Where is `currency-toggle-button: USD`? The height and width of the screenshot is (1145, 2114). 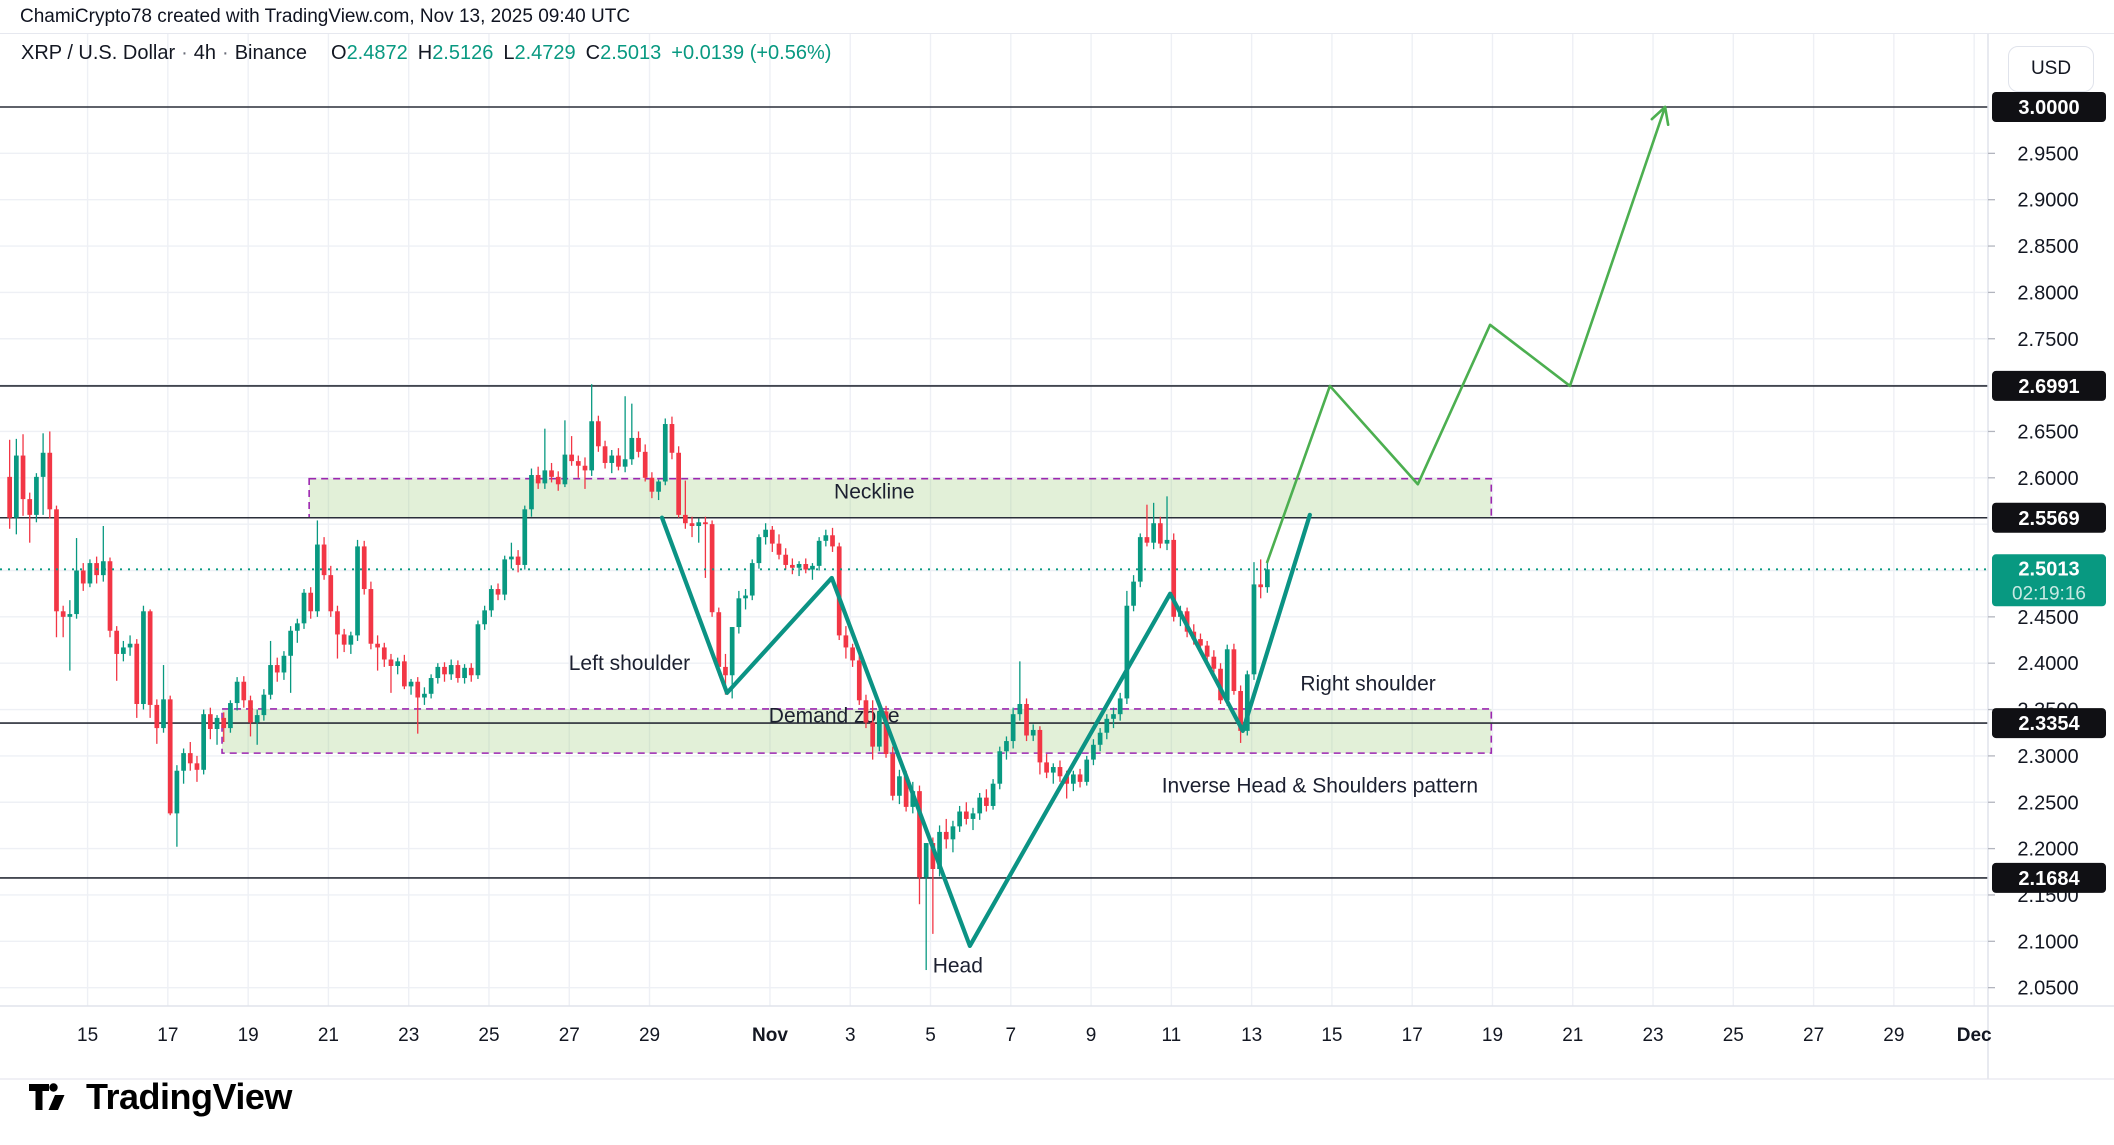
currency-toggle-button: USD is located at coordinates (2051, 69).